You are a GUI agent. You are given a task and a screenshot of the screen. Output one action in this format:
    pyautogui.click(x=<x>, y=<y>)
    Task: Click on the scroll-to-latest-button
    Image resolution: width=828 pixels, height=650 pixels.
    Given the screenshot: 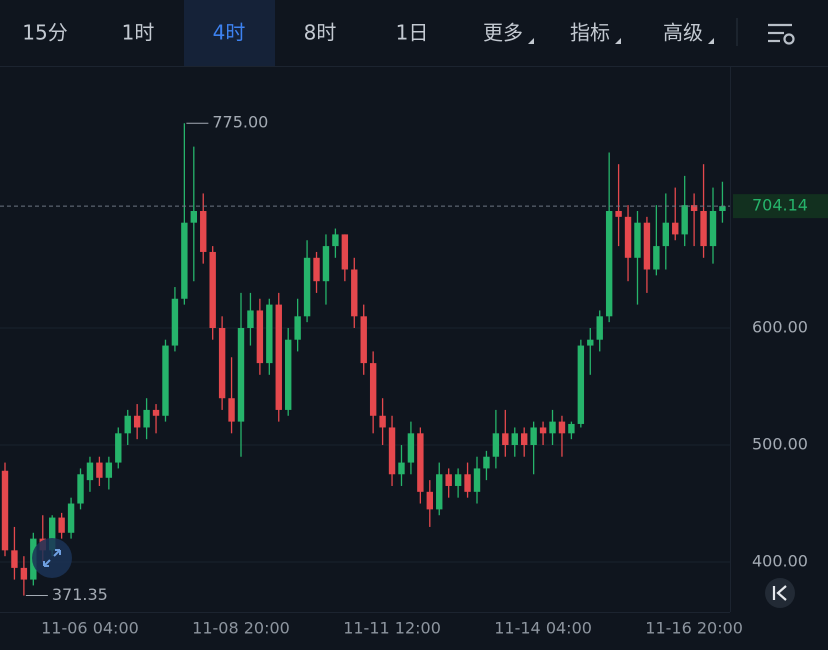 What is the action you would take?
    pyautogui.click(x=780, y=593)
    